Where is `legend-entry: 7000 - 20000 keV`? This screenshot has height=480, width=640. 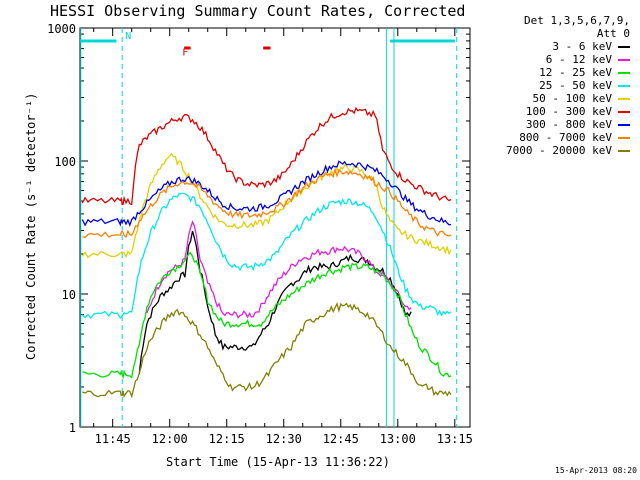
legend-entry: 7000 - 20000 keV is located at coordinates (557, 150).